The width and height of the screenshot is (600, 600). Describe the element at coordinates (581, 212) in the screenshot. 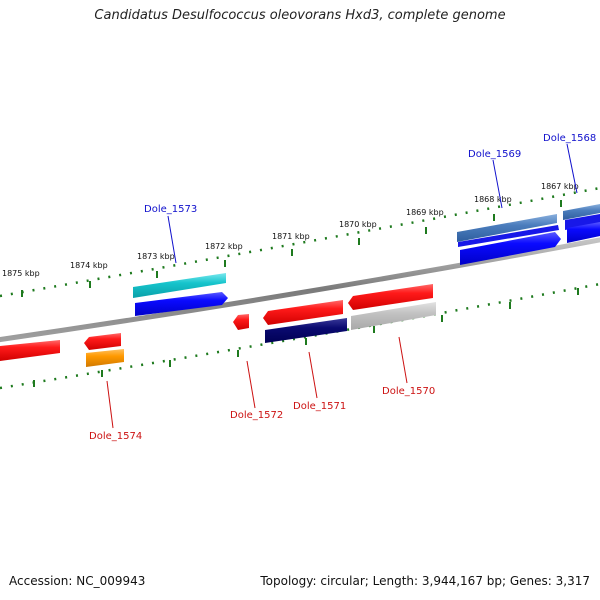

I see `gene-steel-right` at that location.